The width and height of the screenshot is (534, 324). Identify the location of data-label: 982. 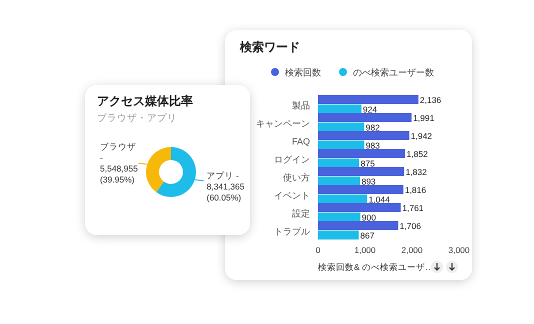
(373, 127).